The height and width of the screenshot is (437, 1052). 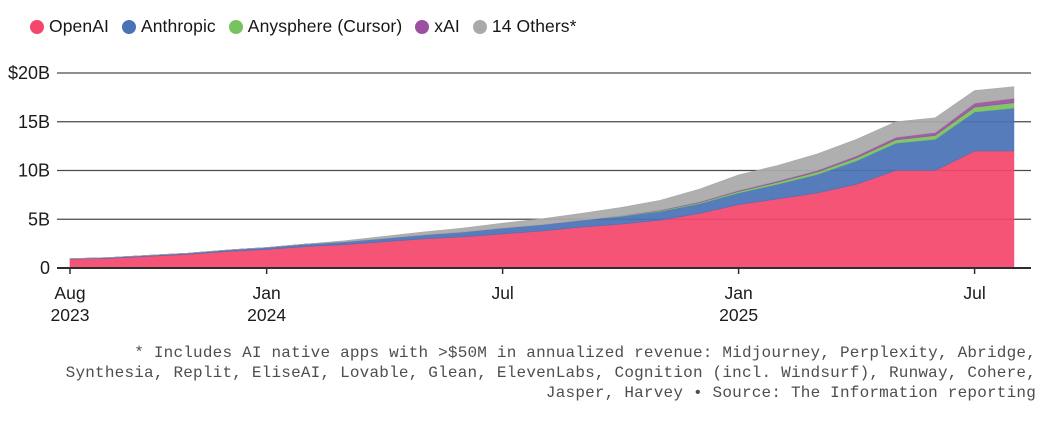 I want to click on x-tick-label: Aug, so click(x=69, y=293).